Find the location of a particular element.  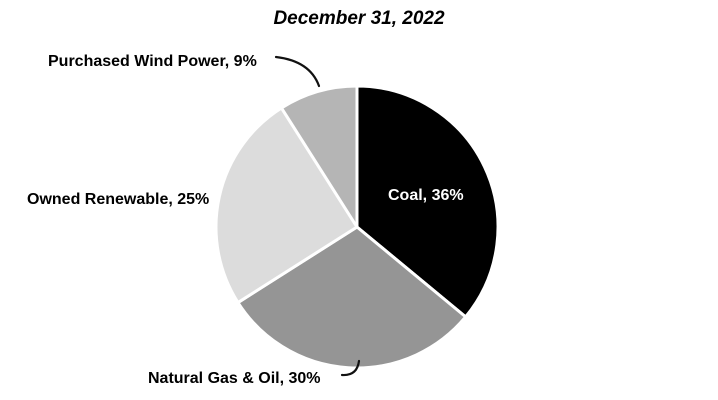

chart-title: December 31, 2022 is located at coordinates (359, 18).